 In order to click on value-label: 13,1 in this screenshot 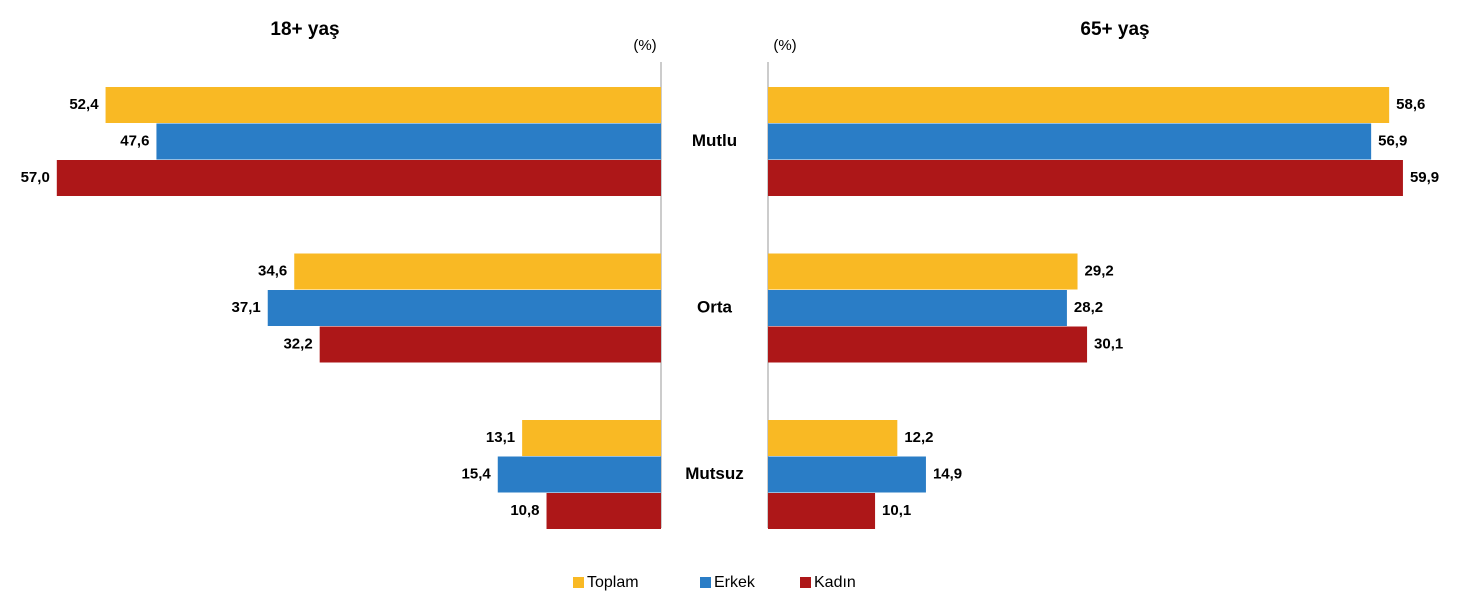, I will do `click(500, 437)`.